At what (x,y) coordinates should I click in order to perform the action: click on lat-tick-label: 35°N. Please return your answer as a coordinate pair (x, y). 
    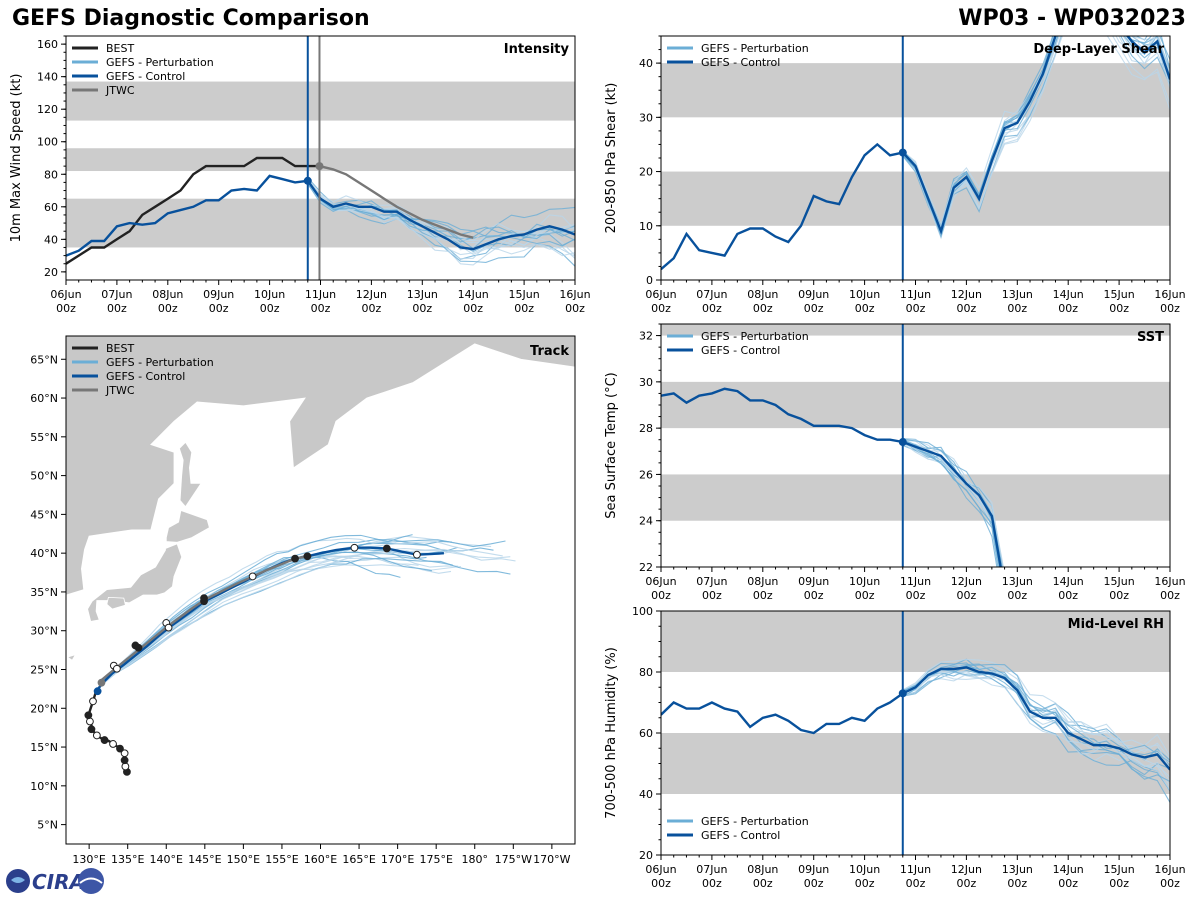
    Looking at the image, I should click on (44, 592).